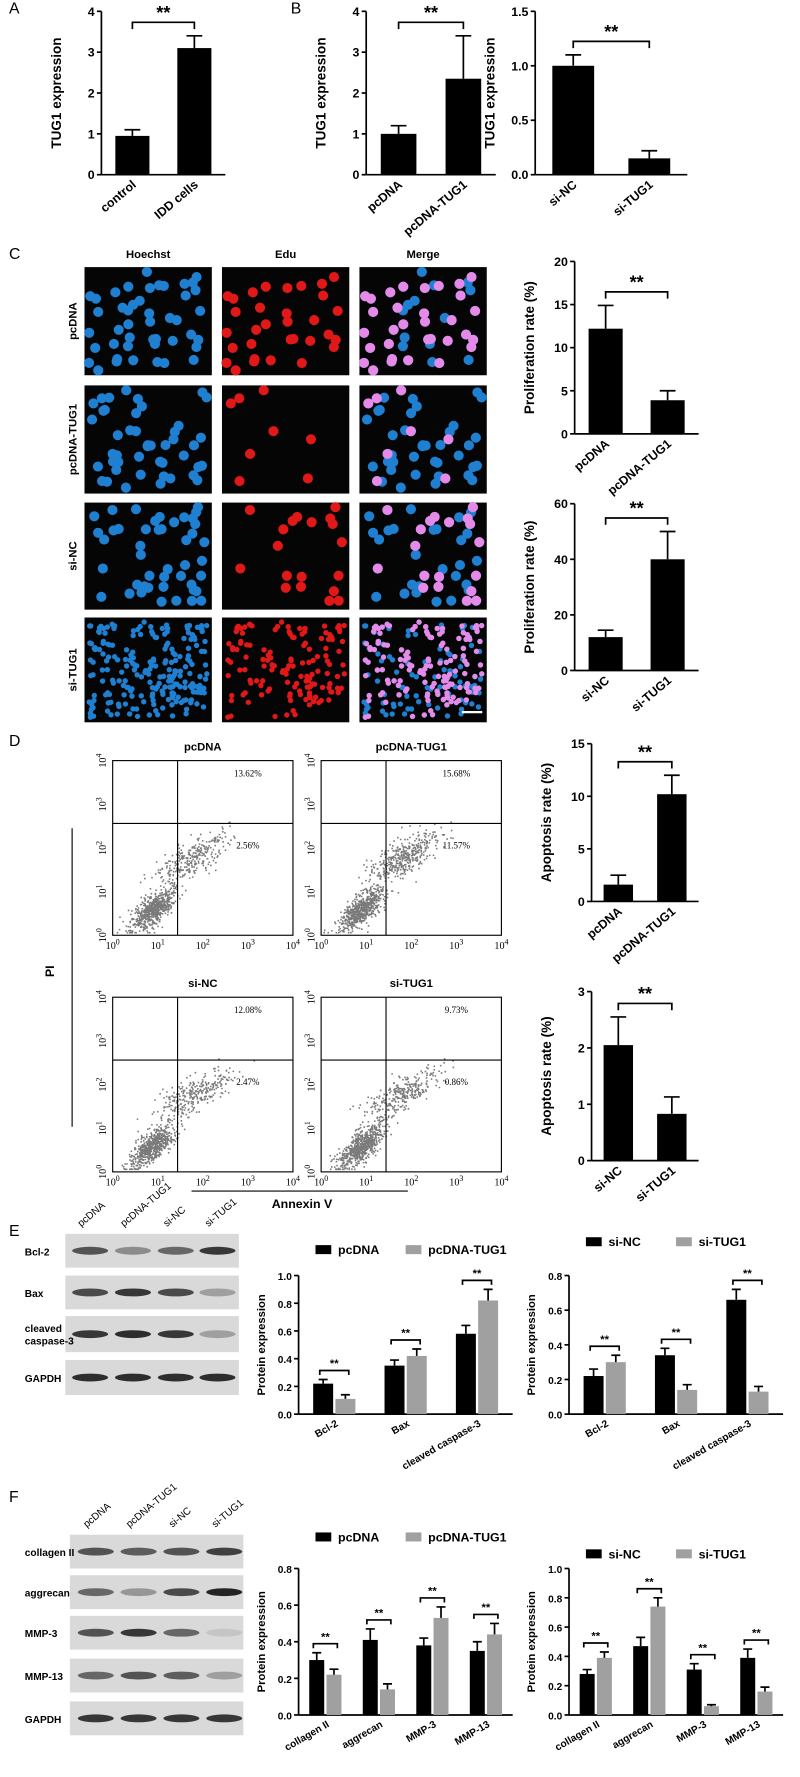  I want to click on y-tick-label: 1.5, so click(519, 12).